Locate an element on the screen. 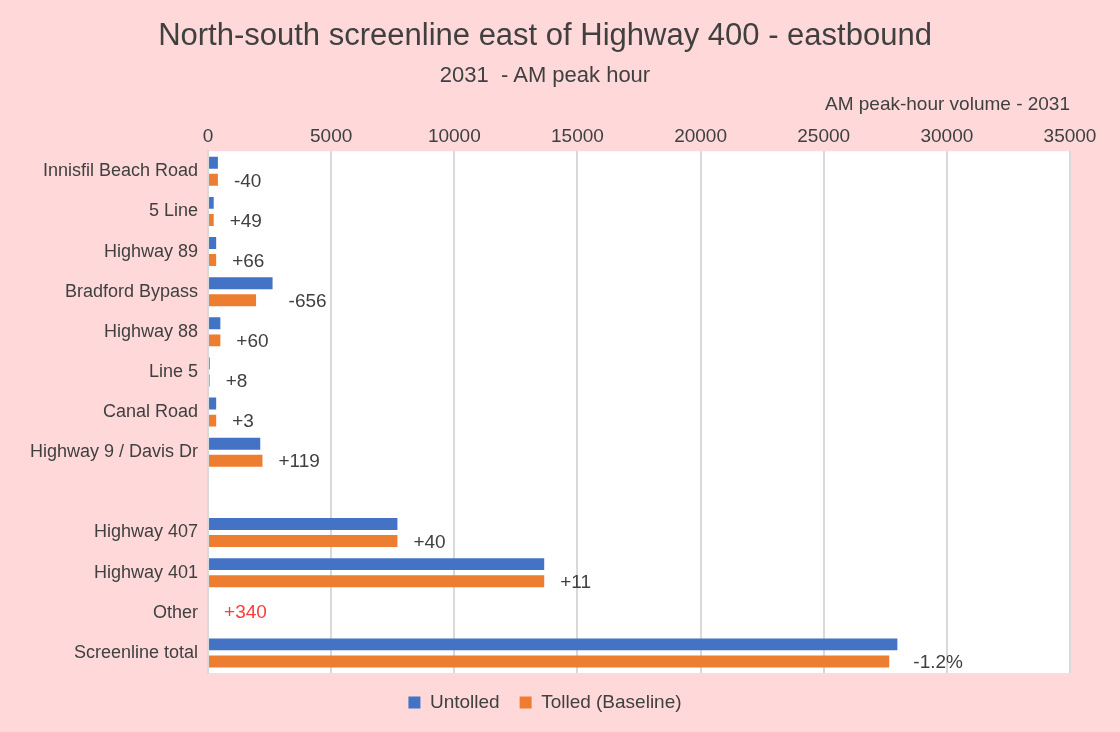  y-tick-label: Line 5 is located at coordinates (174, 370).